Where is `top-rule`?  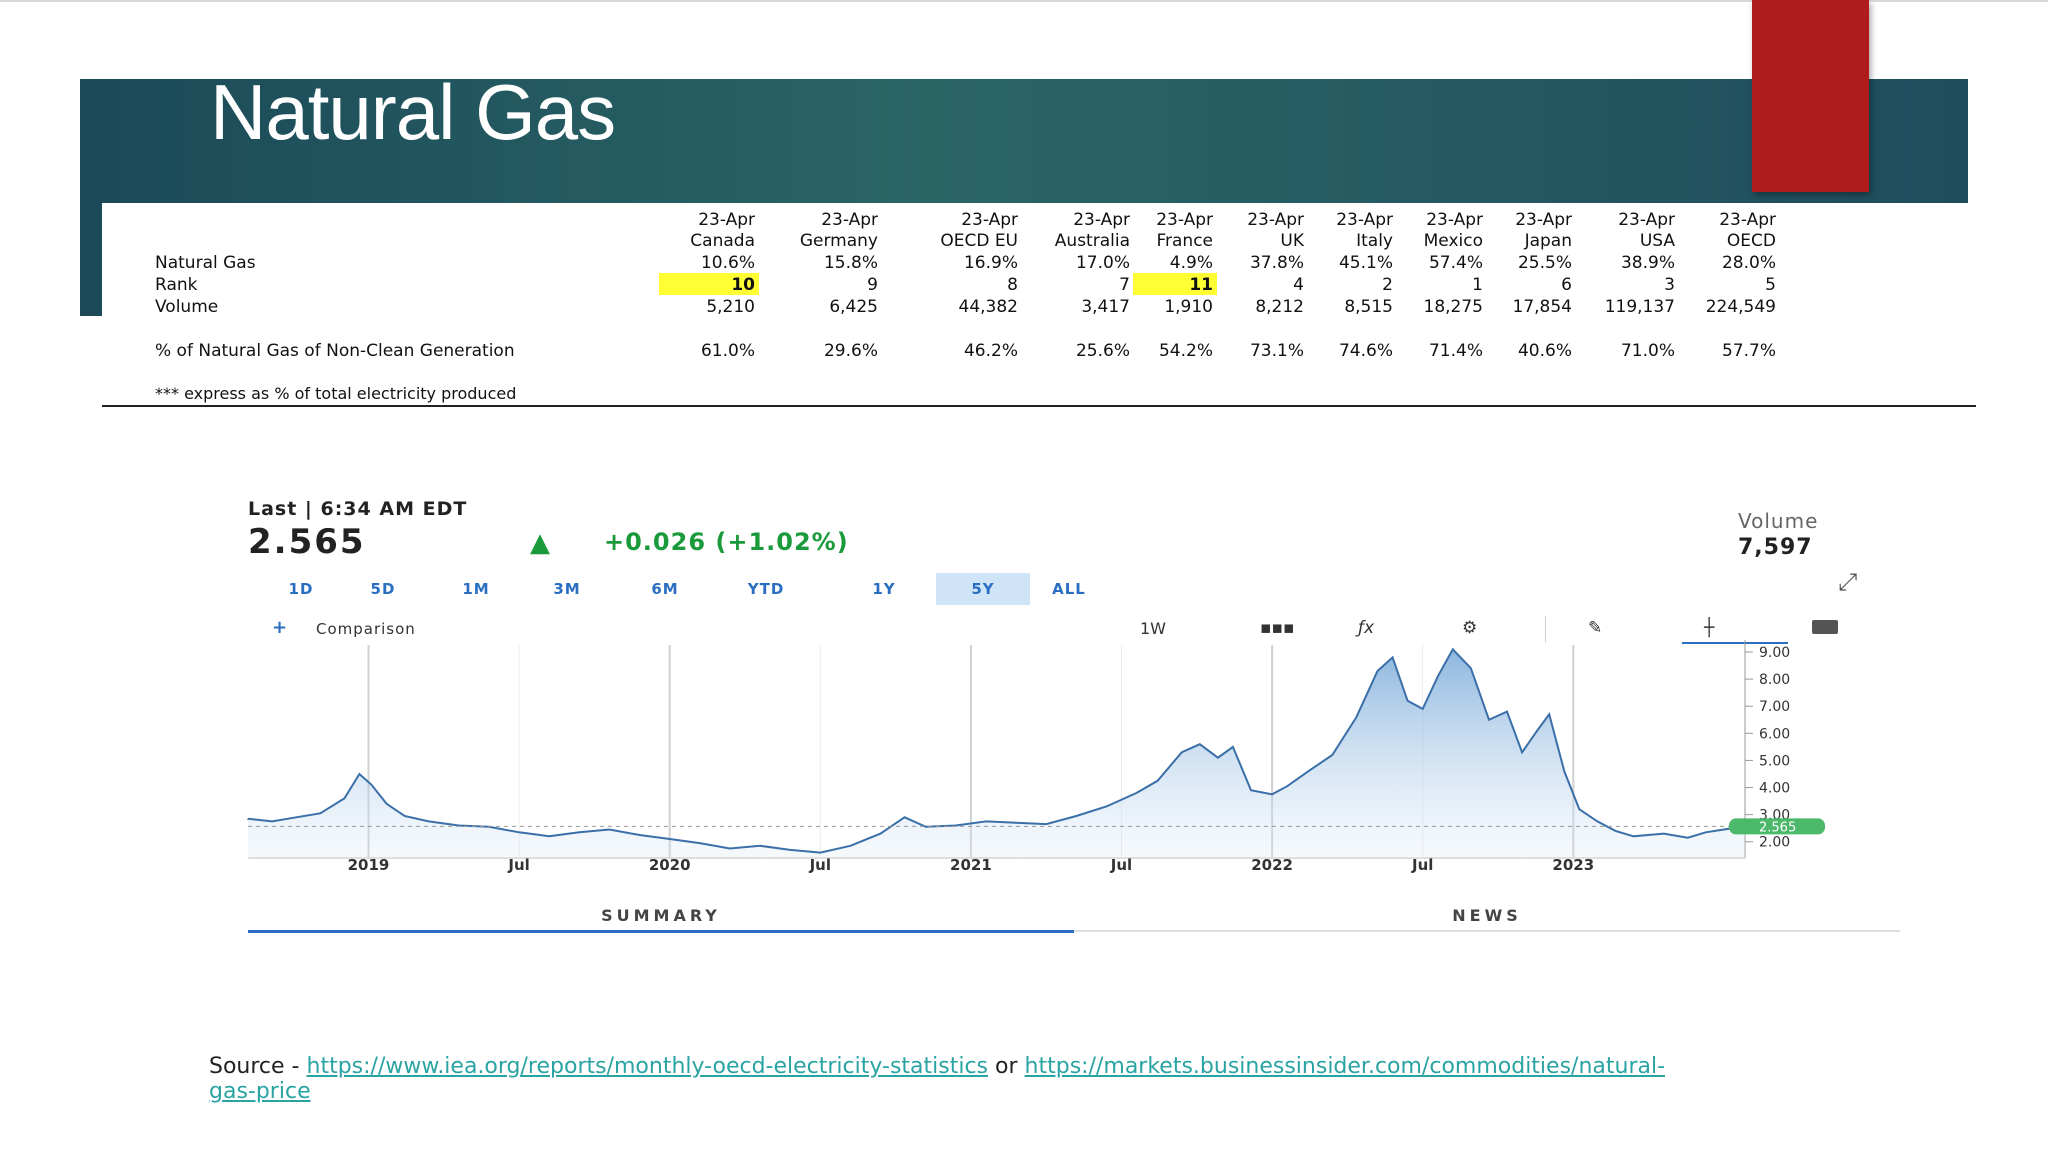 top-rule is located at coordinates (1024, 1).